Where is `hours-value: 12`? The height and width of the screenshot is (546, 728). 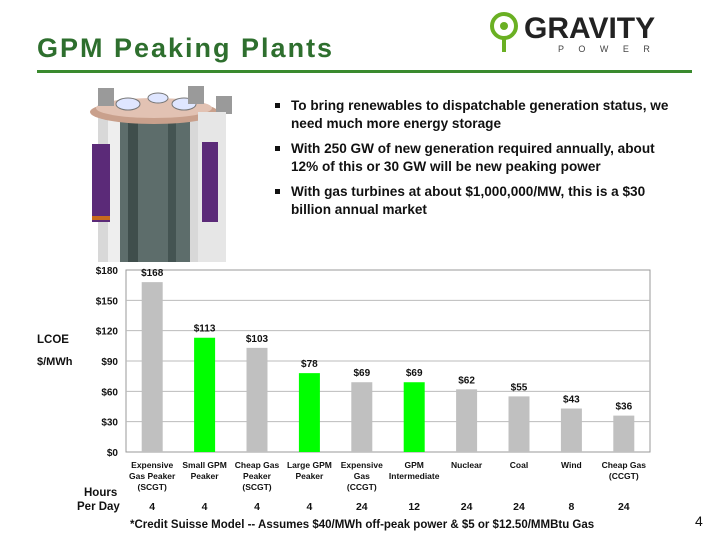
hours-value: 12 is located at coordinates (414, 507).